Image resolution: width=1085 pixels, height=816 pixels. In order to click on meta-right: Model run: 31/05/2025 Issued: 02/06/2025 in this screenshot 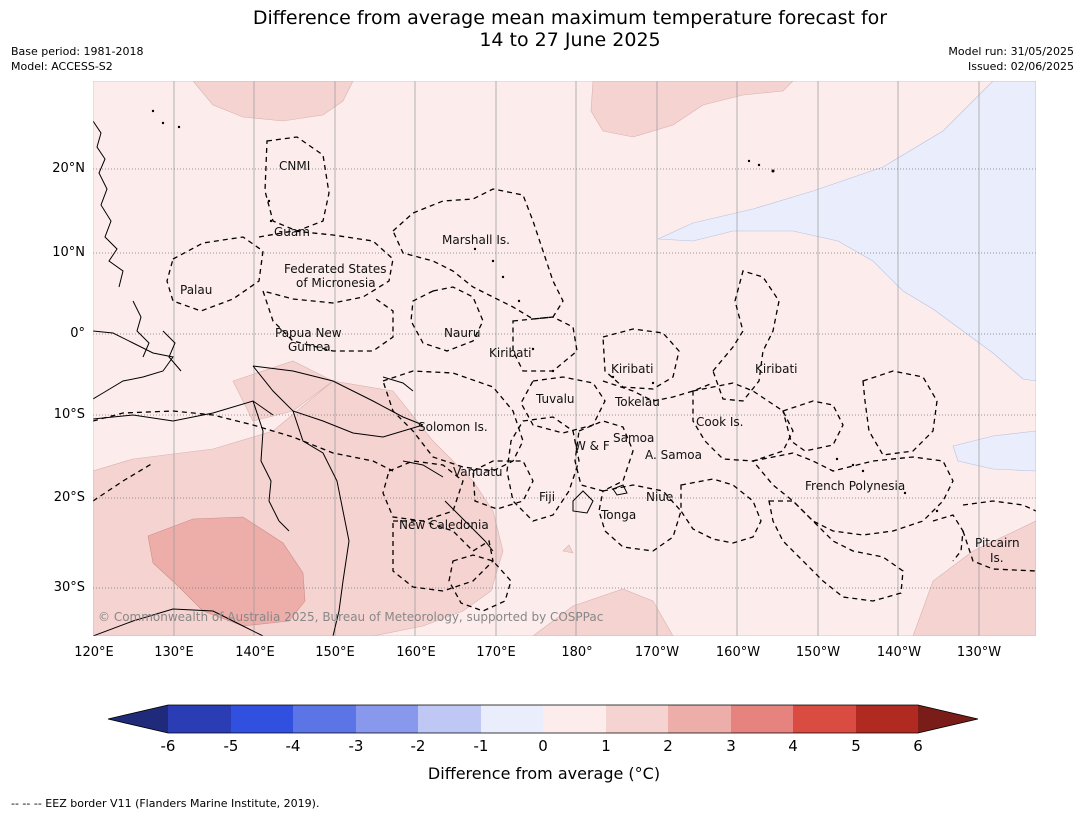, I will do `click(1011, 59)`.